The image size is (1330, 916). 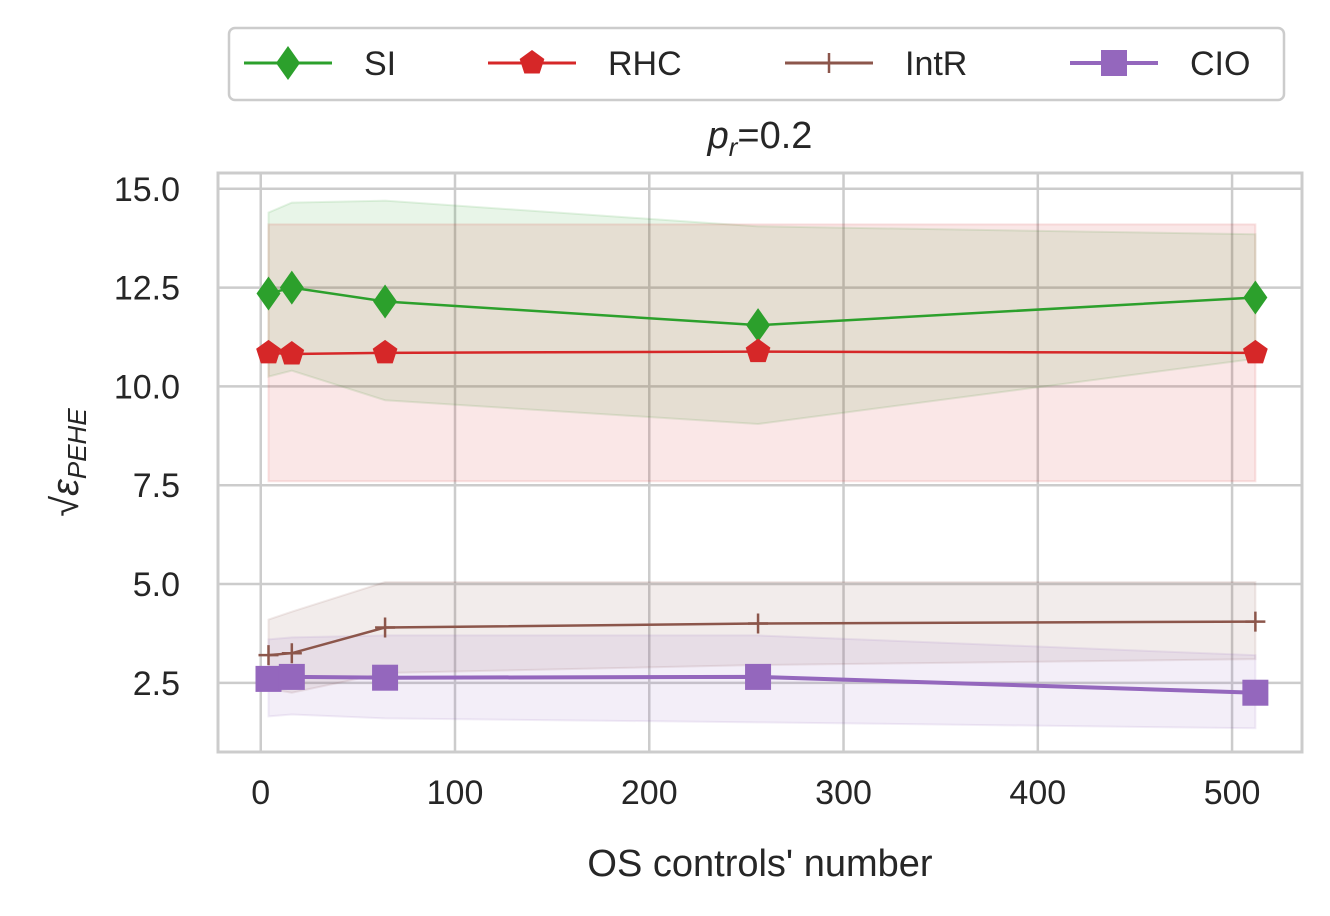 What do you see at coordinates (649, 793) in the screenshot?
I see `x-tick-label: 200` at bounding box center [649, 793].